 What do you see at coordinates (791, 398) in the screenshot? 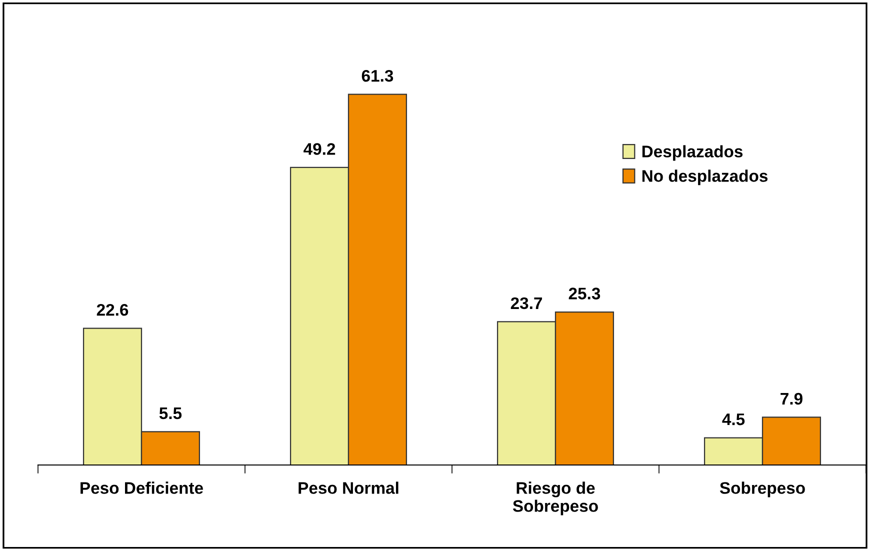
I see `data-label: 7.9` at bounding box center [791, 398].